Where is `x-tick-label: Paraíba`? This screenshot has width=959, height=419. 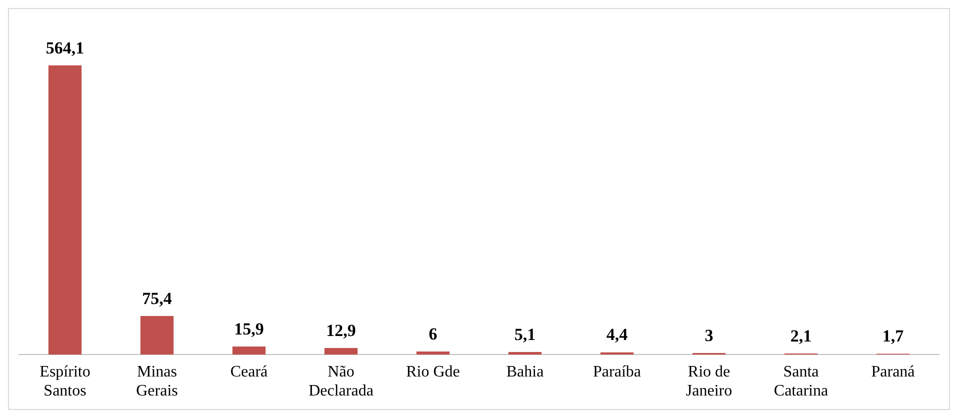
x-tick-label: Paraíba is located at coordinates (617, 371).